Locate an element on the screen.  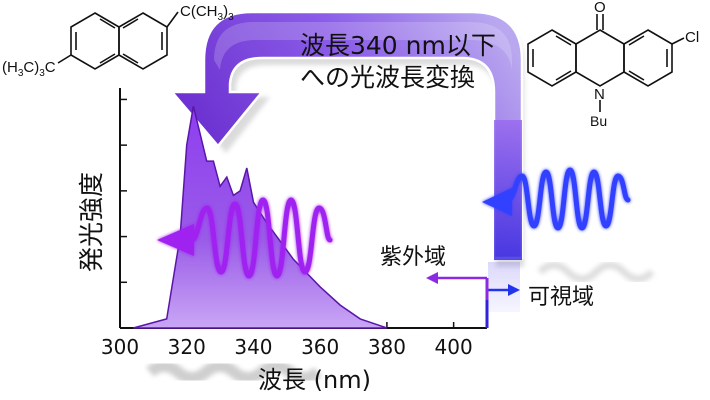
y-axis-label: 発光強度 is located at coordinates (91, 222).